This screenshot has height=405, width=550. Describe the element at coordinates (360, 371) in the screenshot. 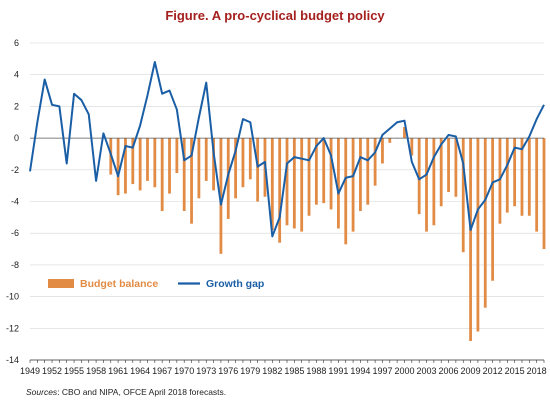

I see `x-tick-label: 1994` at that location.